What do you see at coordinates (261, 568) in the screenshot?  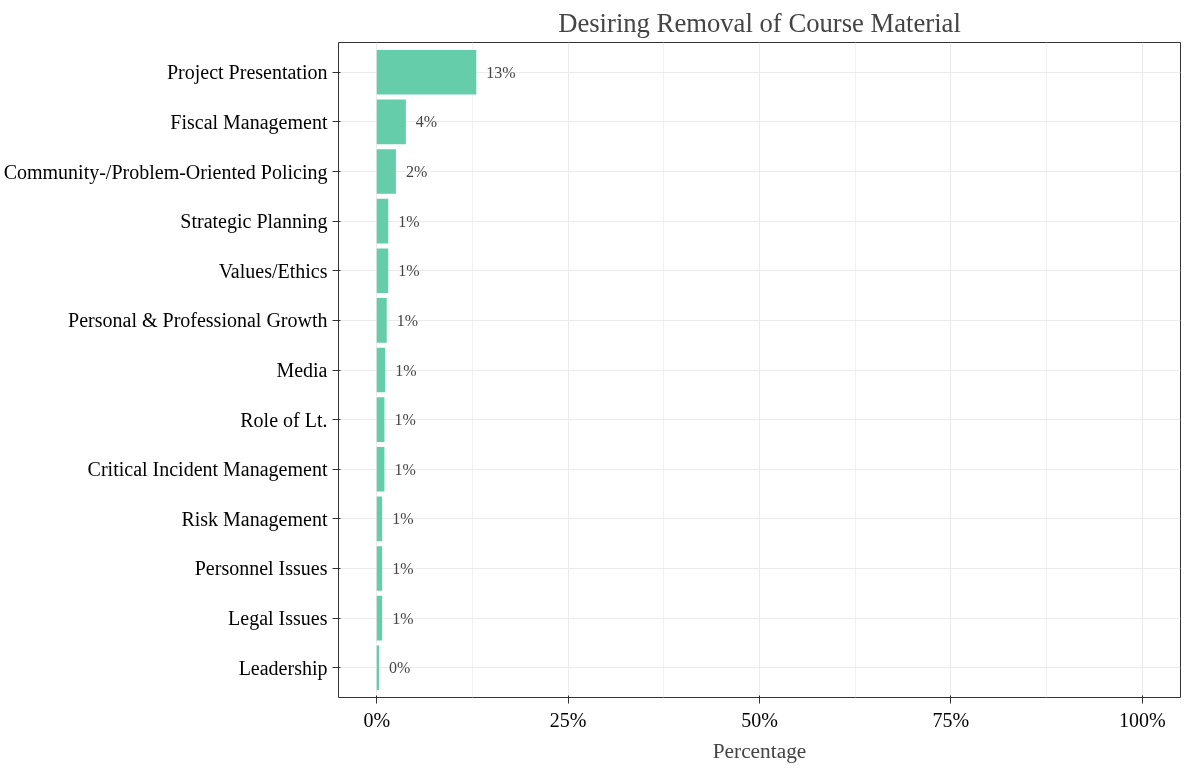 I see `y-tick-label: Personnel Issues` at bounding box center [261, 568].